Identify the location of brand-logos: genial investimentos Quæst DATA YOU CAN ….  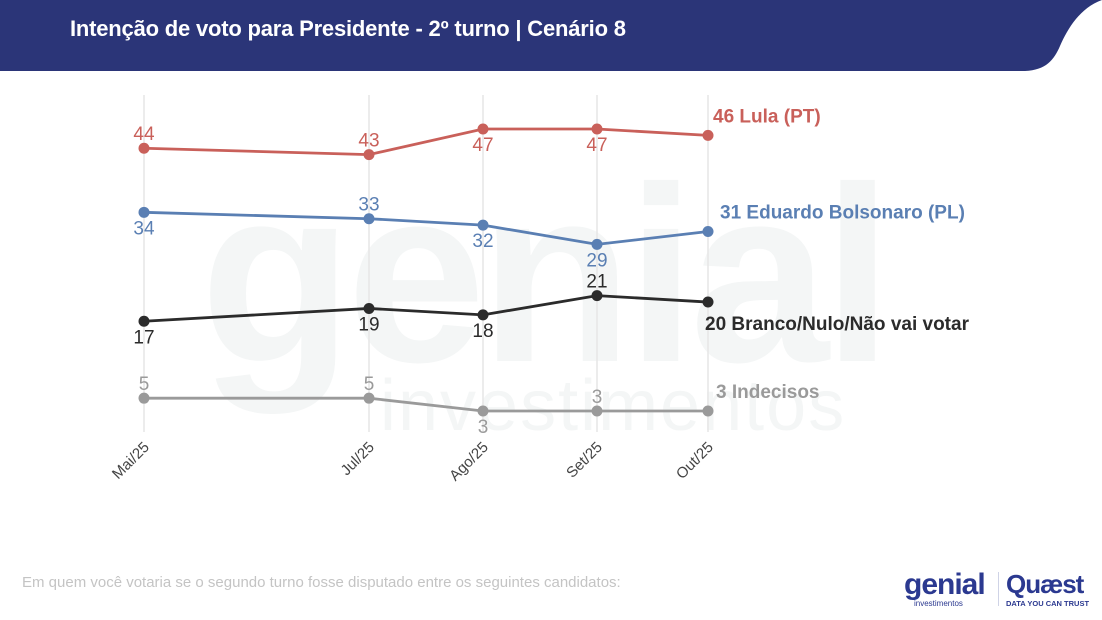
(997, 590).